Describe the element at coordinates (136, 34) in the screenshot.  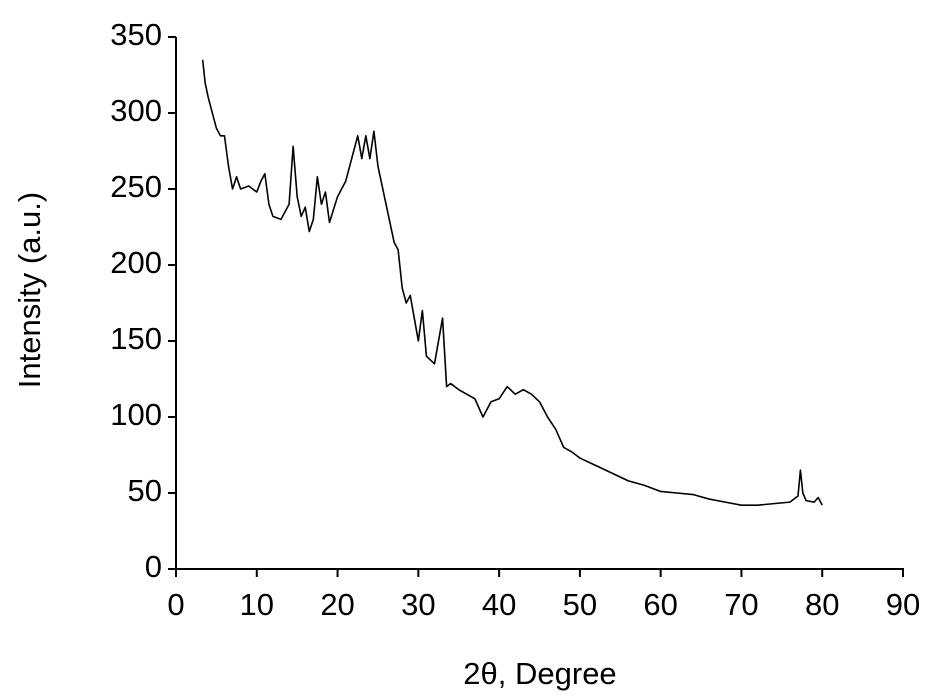
I see `y-tick-label: 350` at that location.